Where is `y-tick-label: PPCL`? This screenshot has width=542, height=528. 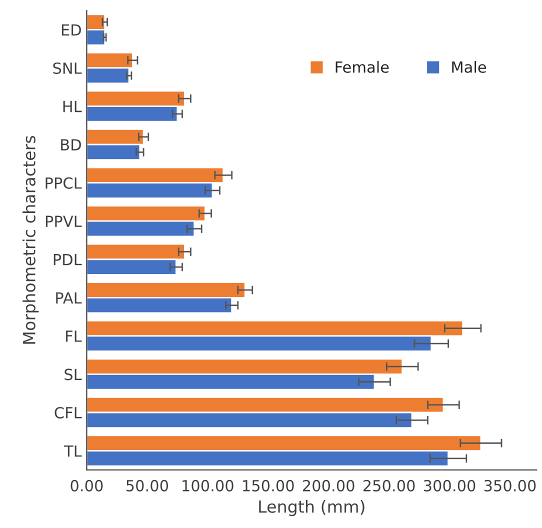 y-tick-label: PPCL is located at coordinates (64, 183).